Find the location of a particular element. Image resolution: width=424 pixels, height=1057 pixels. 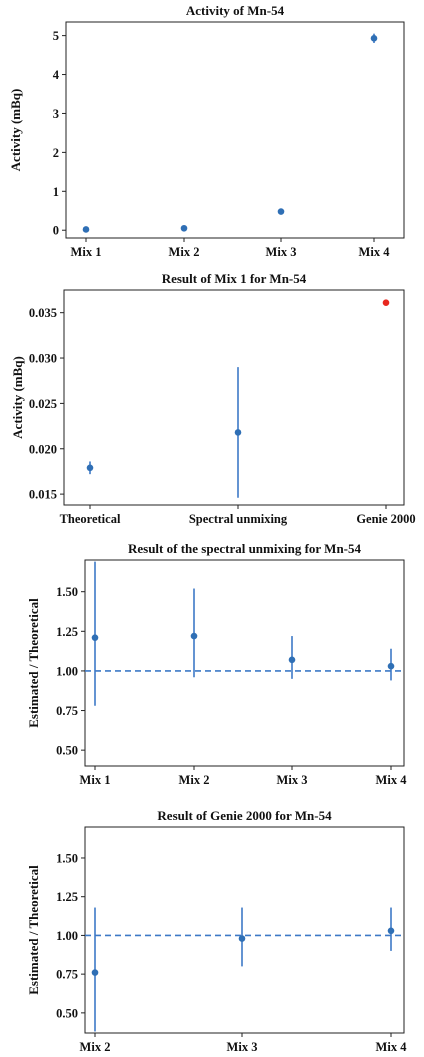

y-tick-label: 2 is located at coordinates (56, 153).